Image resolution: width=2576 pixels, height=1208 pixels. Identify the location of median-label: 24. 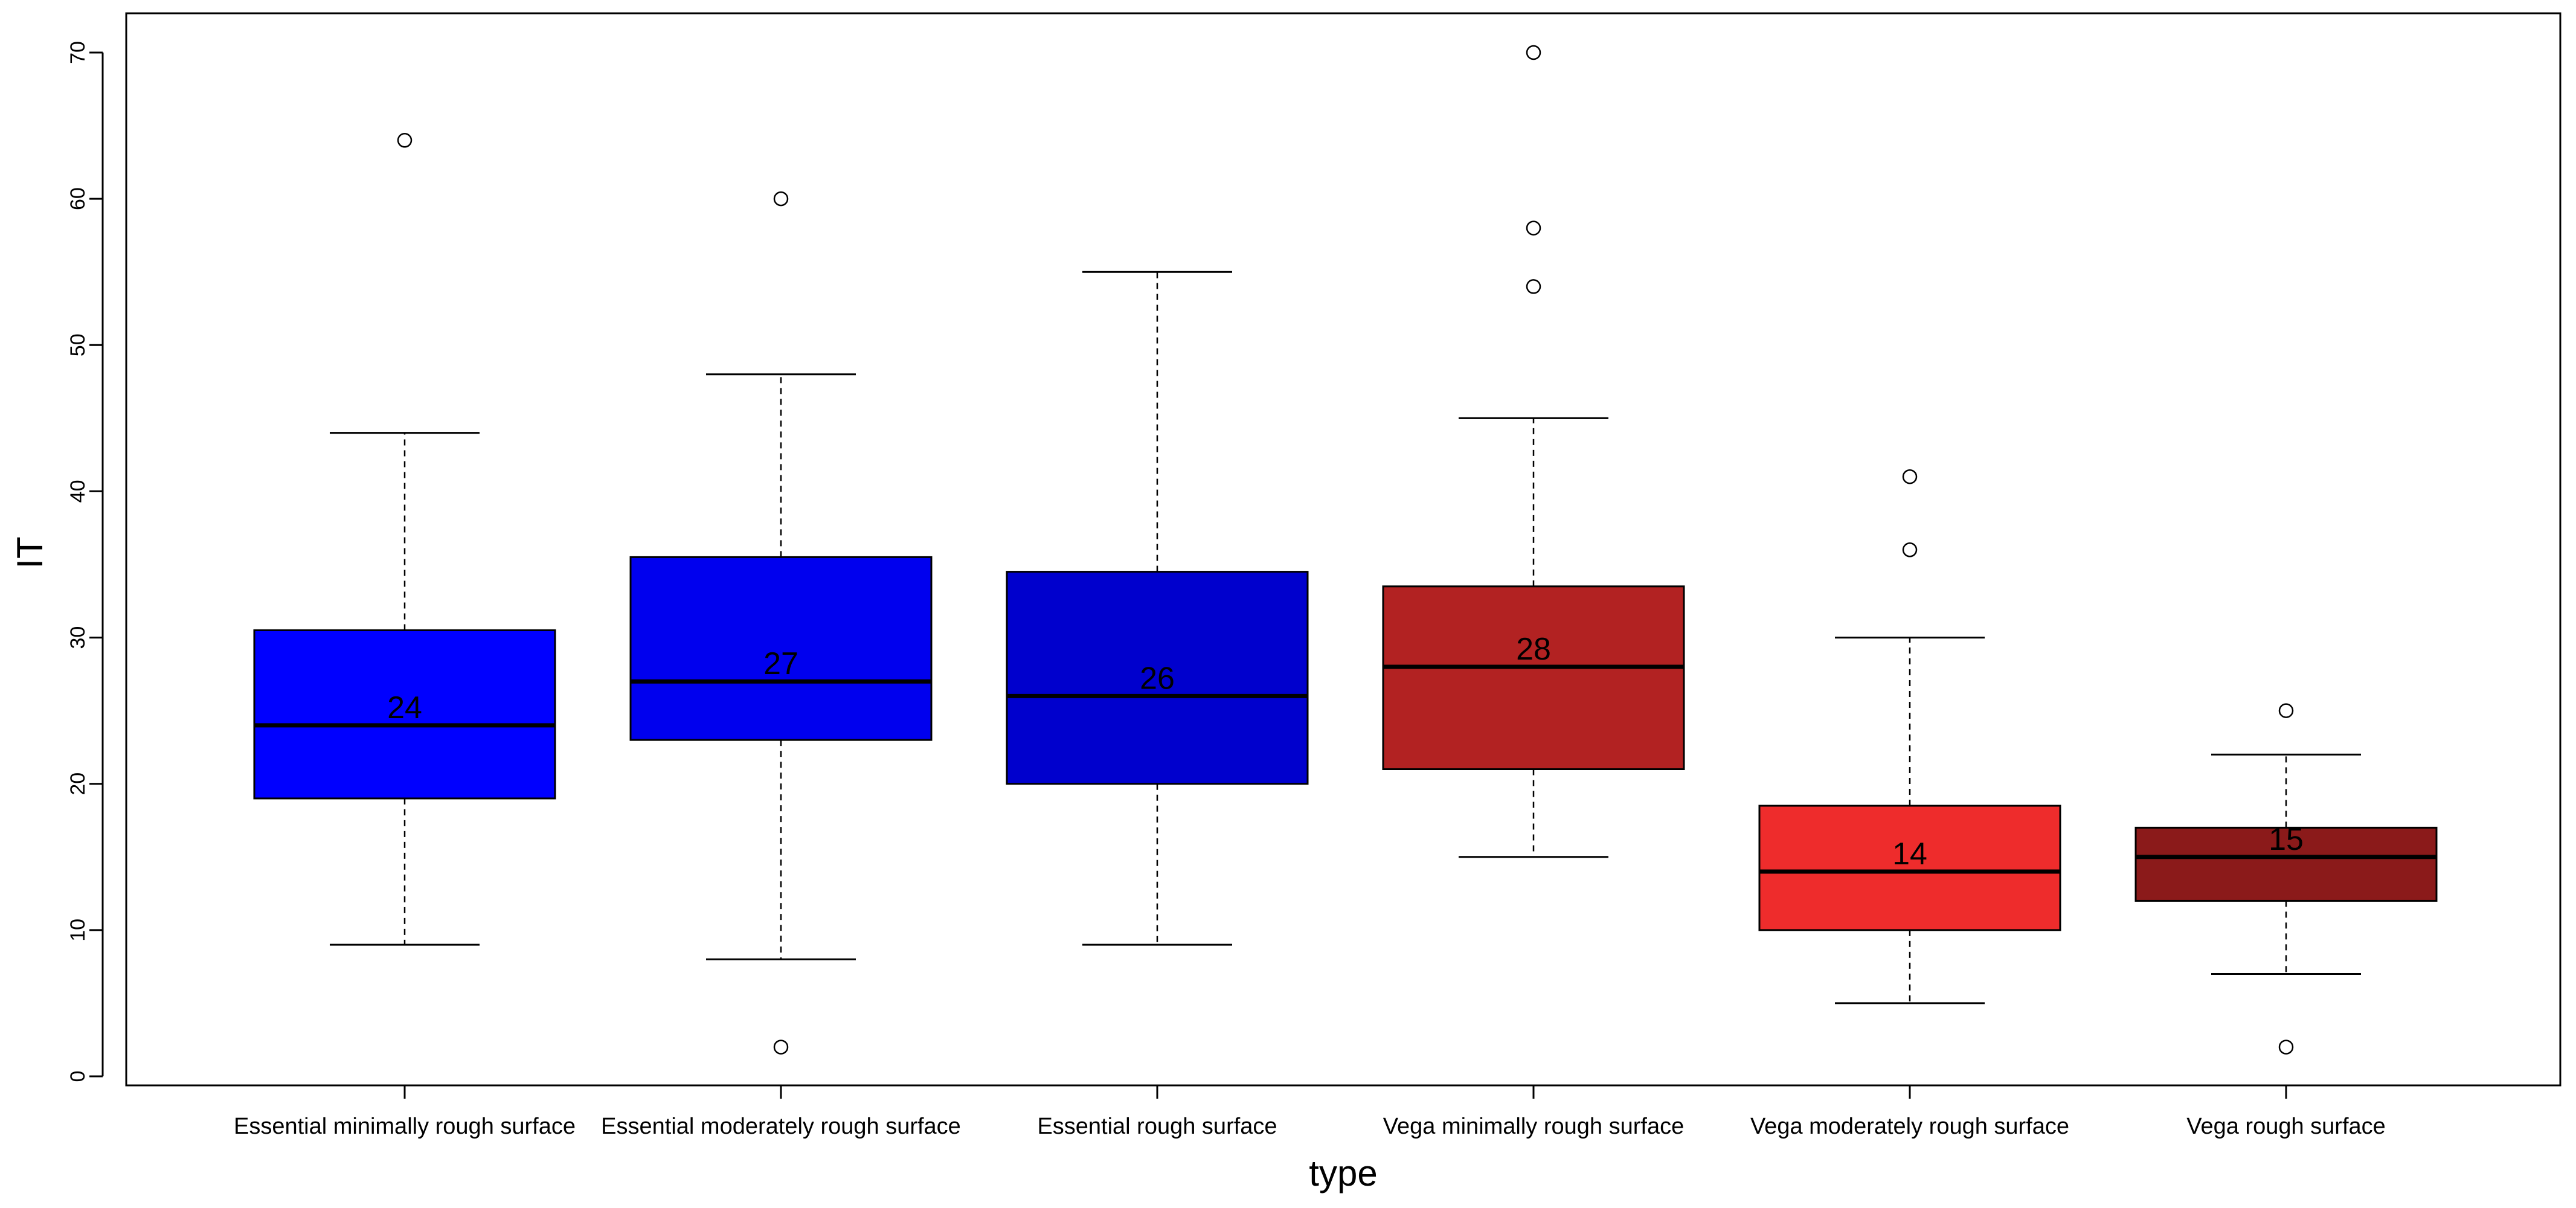
(404, 707).